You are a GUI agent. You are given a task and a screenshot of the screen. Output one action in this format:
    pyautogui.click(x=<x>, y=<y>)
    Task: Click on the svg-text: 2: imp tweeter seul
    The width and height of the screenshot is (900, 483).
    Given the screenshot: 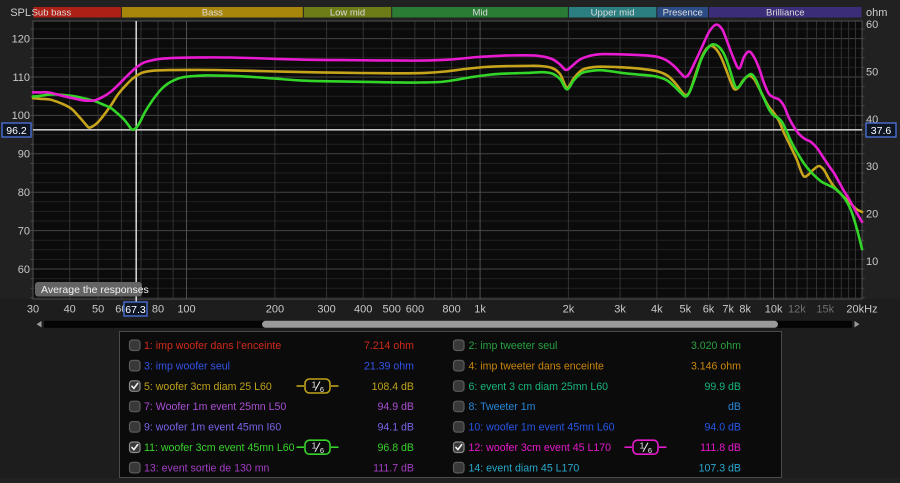 What is the action you would take?
    pyautogui.click(x=513, y=346)
    